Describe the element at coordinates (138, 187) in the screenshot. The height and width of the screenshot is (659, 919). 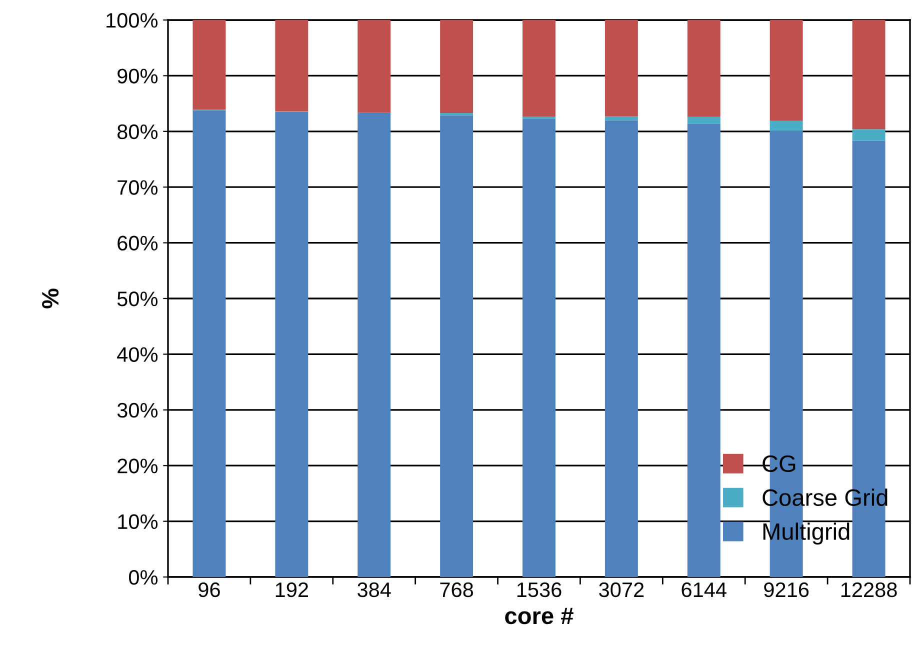
I see `y-tick-label: 70%` at that location.